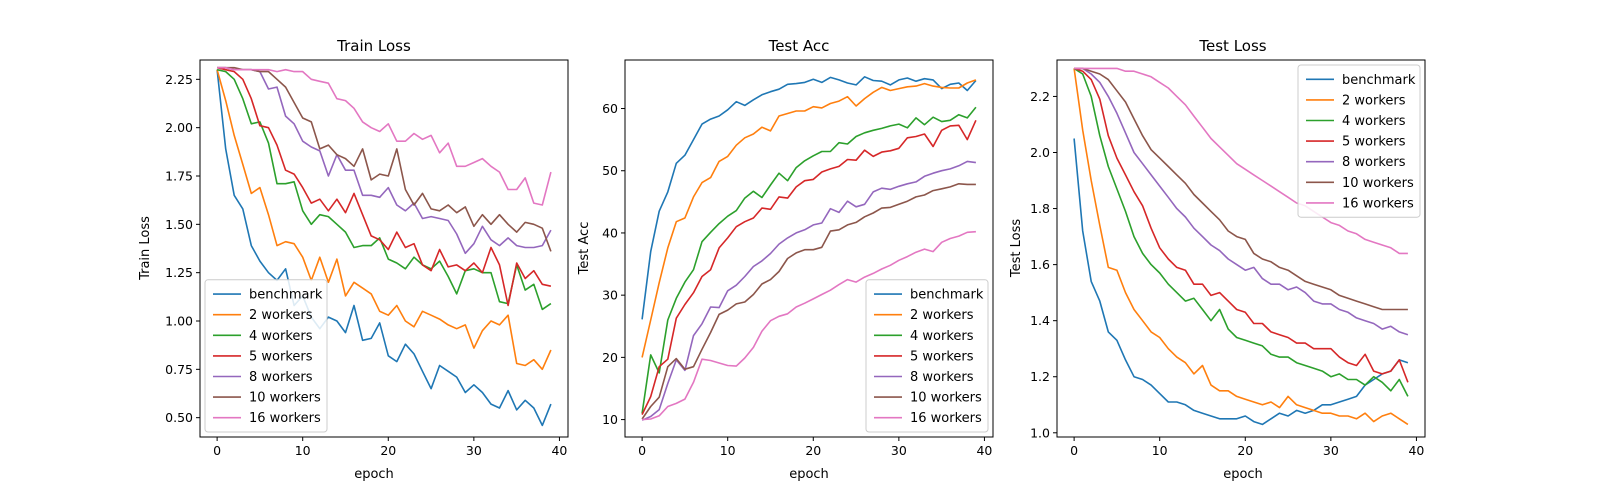 The height and width of the screenshot is (500, 1600). I want to click on y-tick-label: 30, so click(610, 295).